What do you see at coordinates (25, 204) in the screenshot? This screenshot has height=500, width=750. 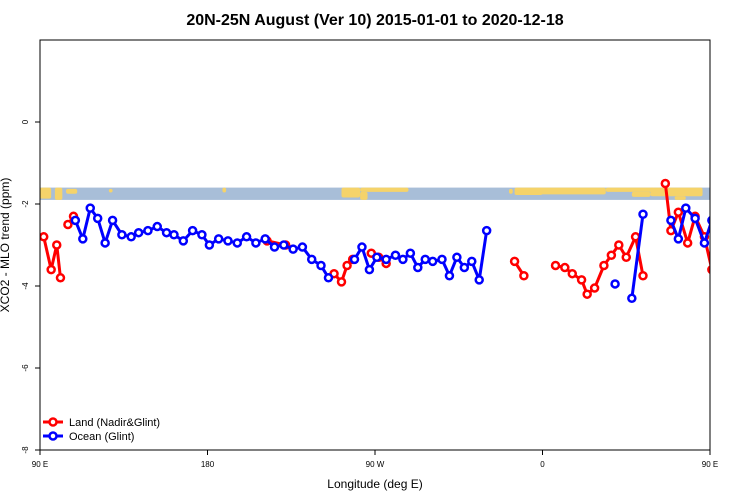 I see `y-tick-label-1: -2` at bounding box center [25, 204].